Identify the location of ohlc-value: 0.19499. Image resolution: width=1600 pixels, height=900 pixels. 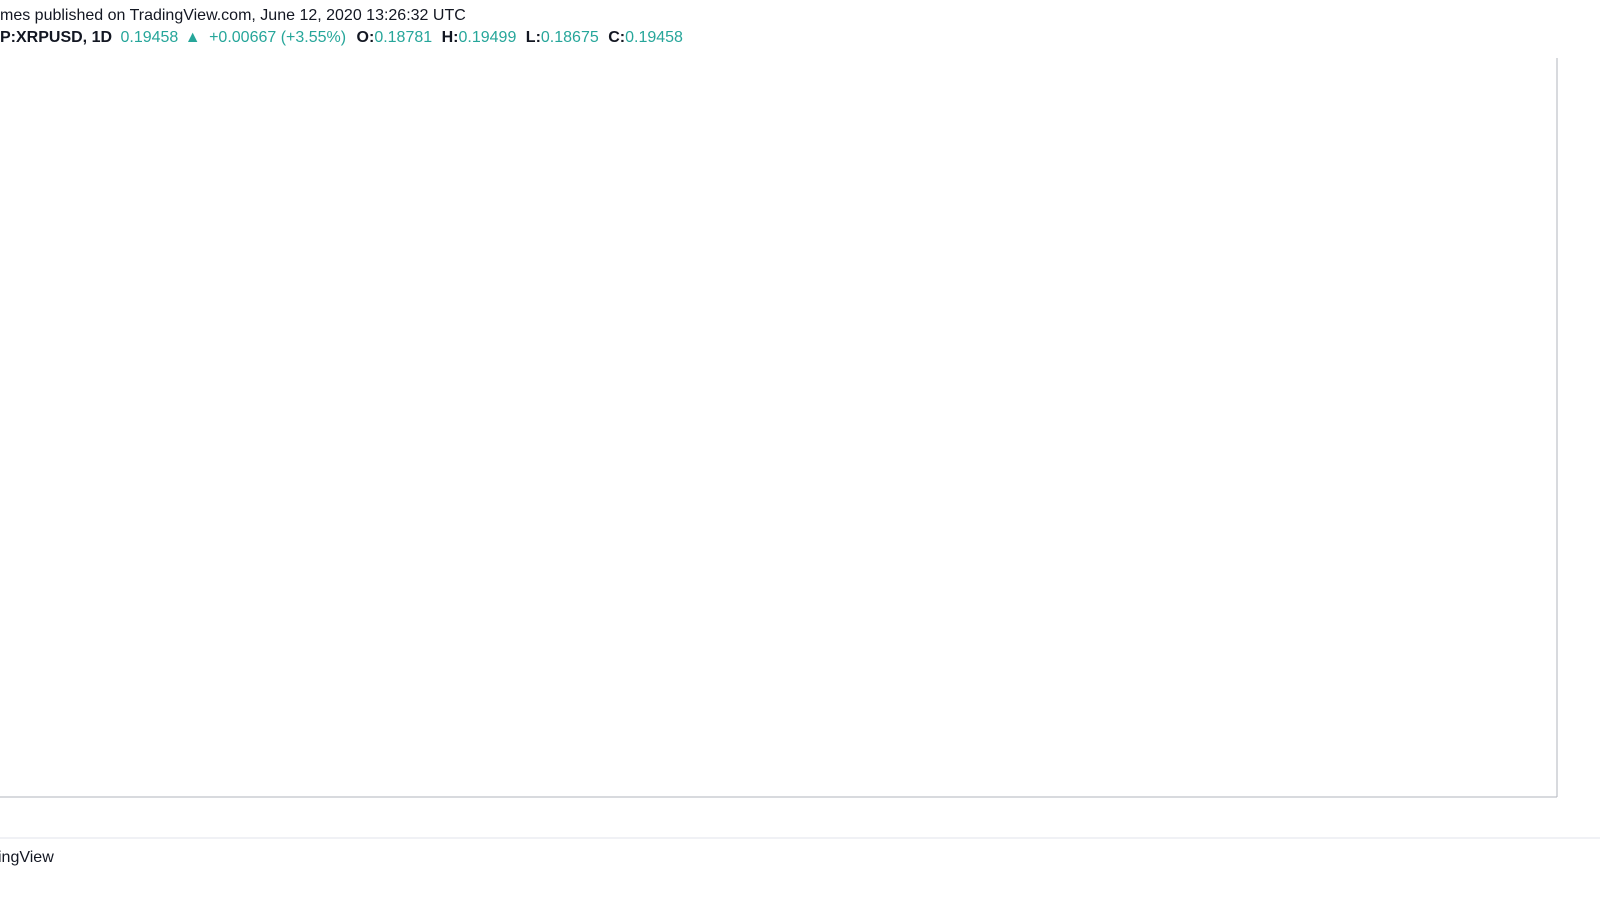
(488, 37).